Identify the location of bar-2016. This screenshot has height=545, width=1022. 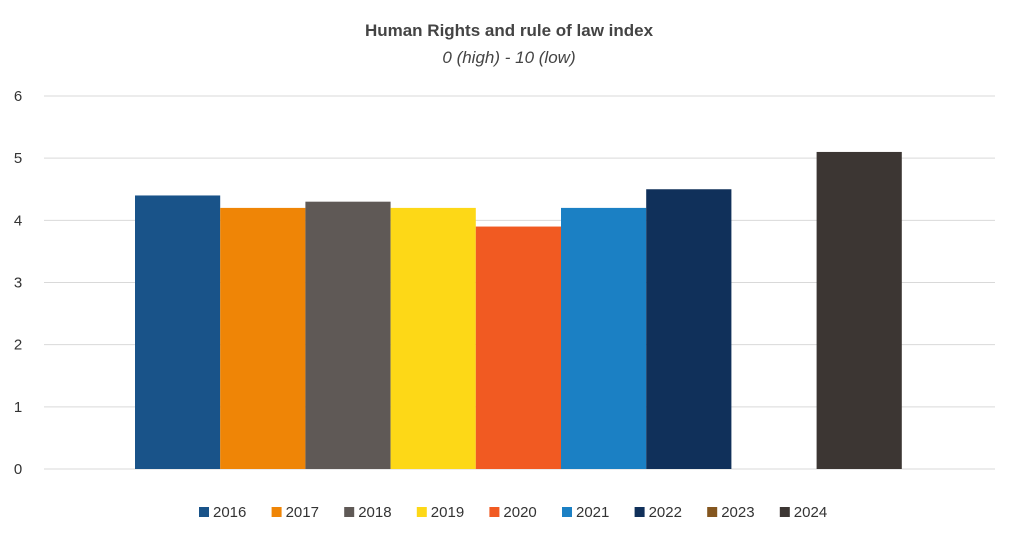
(178, 332).